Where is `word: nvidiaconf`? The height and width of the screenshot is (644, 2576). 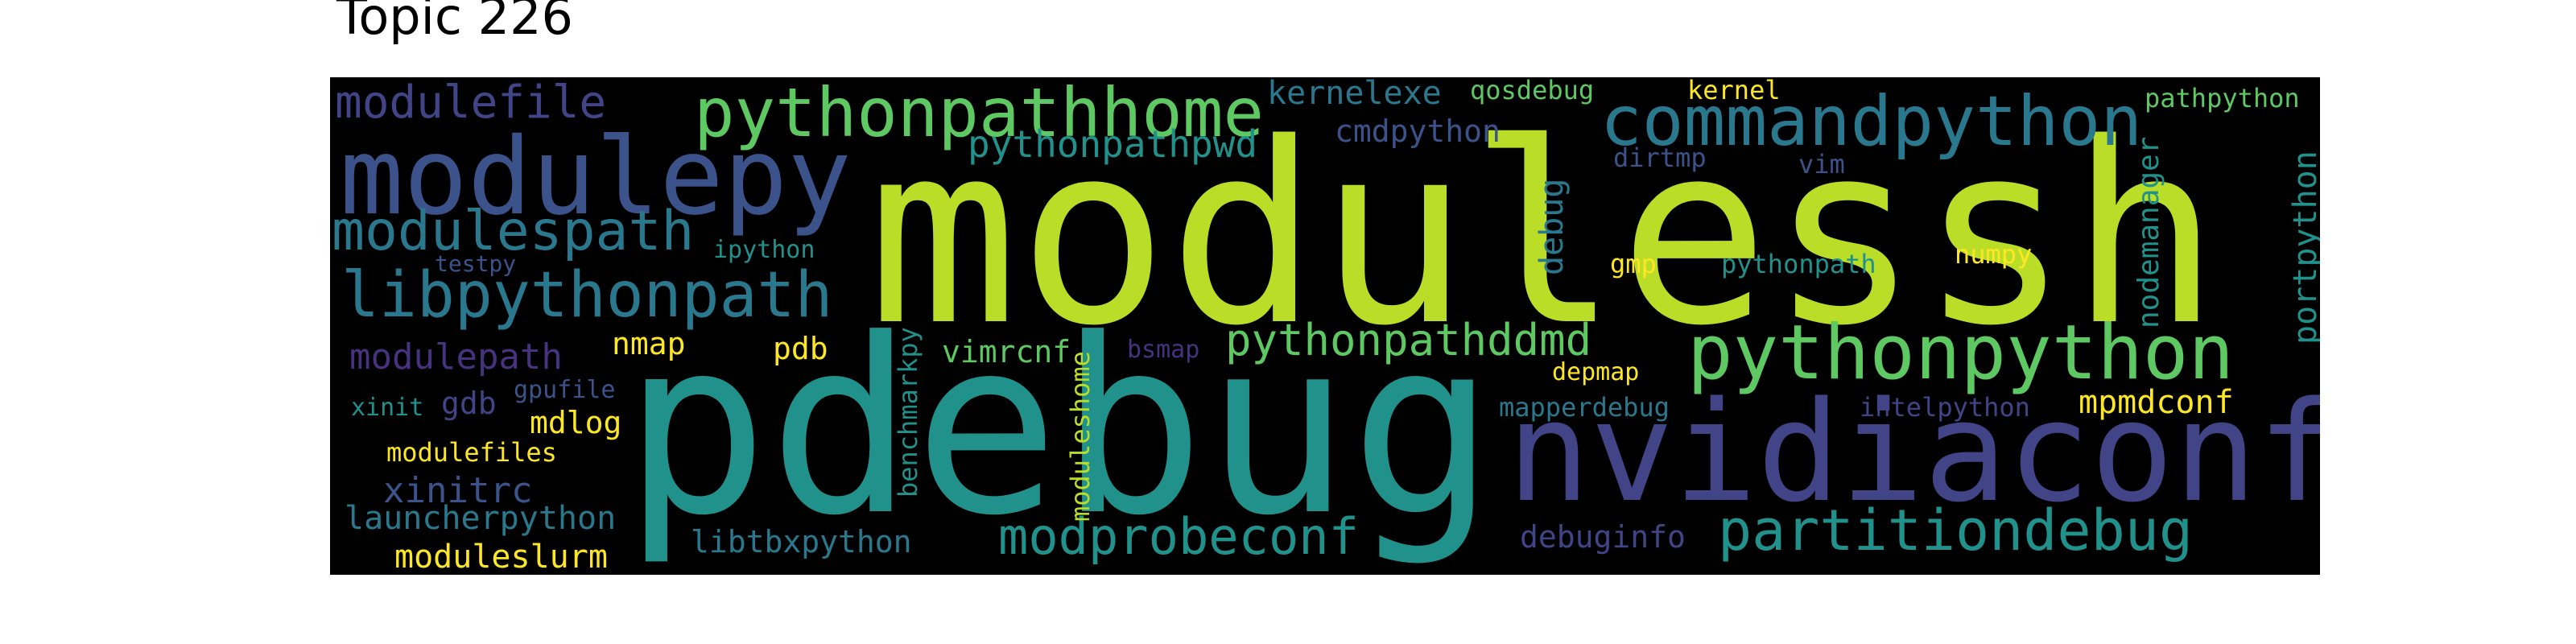
word: nvidiaconf is located at coordinates (1913, 452).